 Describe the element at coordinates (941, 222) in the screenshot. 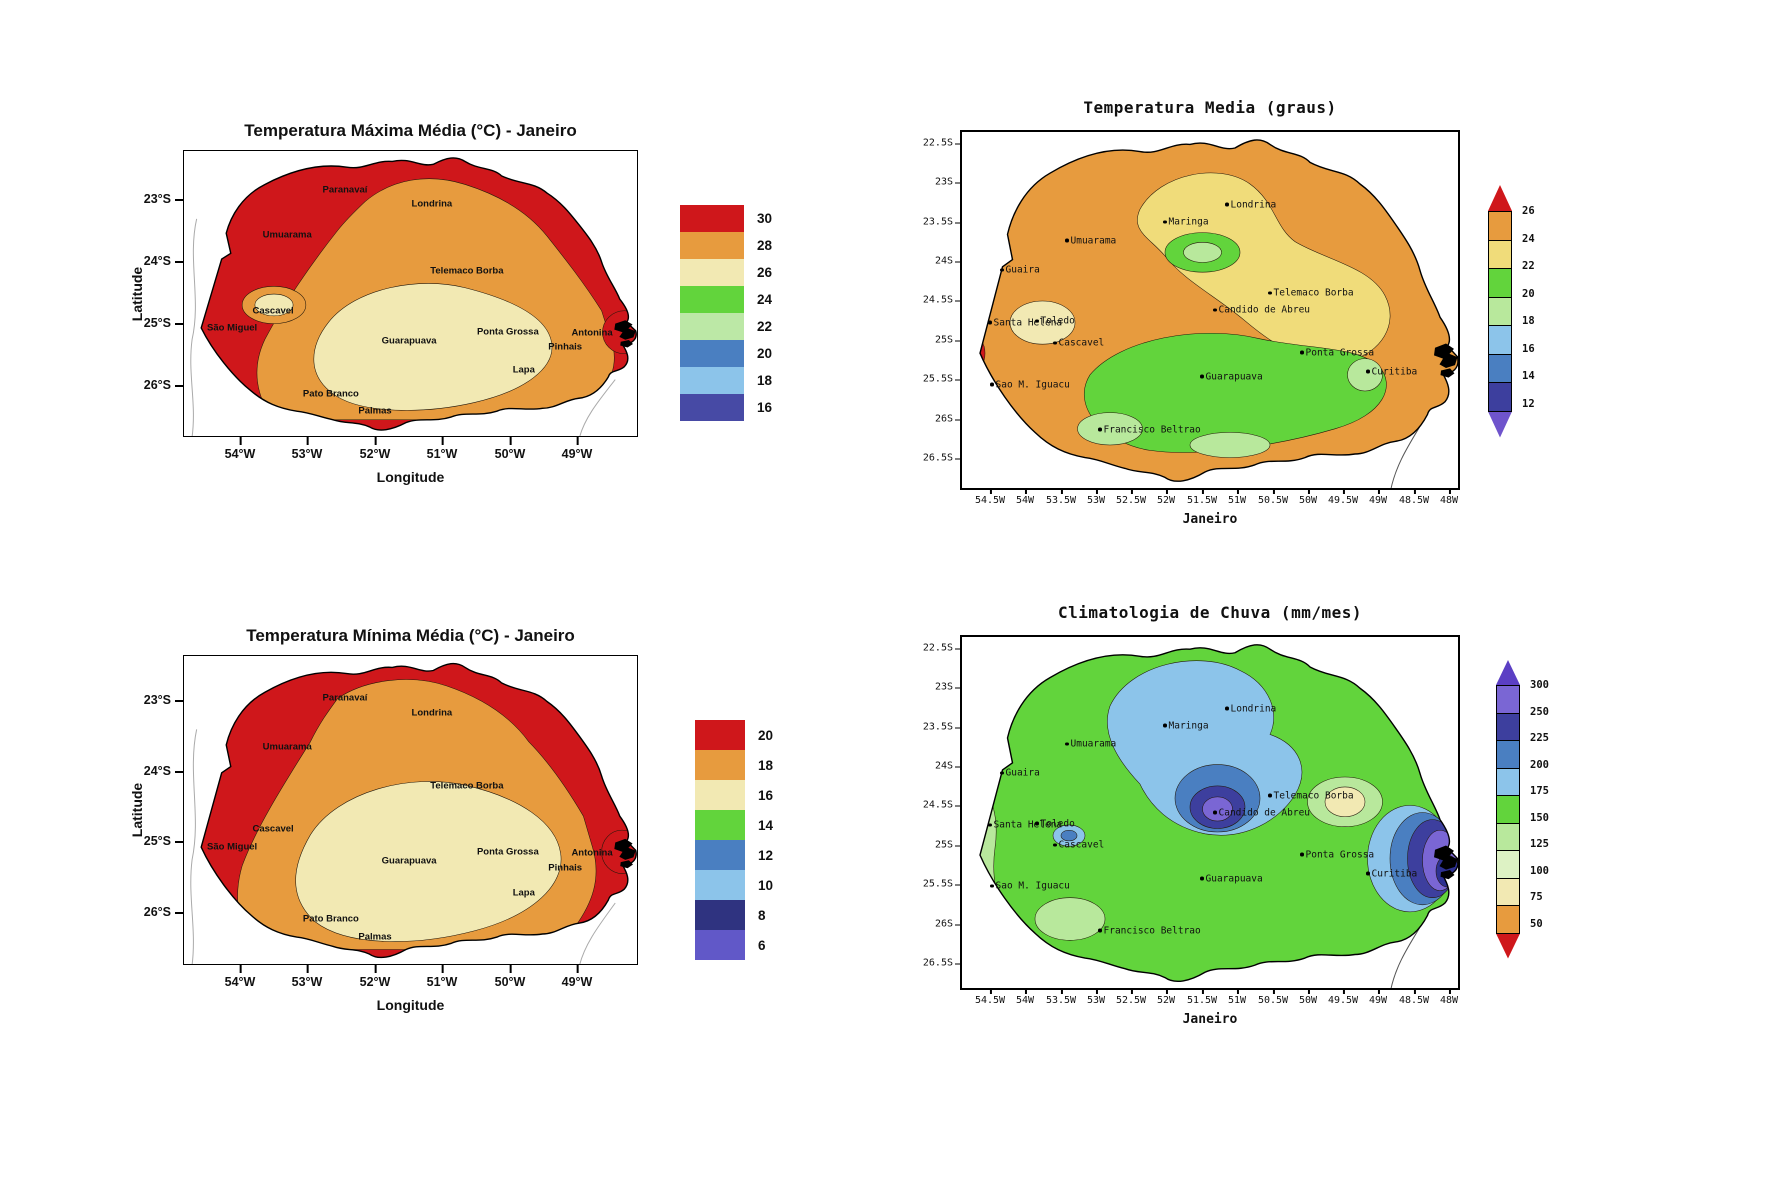

I see `y-tick-label: 23.5S` at that location.